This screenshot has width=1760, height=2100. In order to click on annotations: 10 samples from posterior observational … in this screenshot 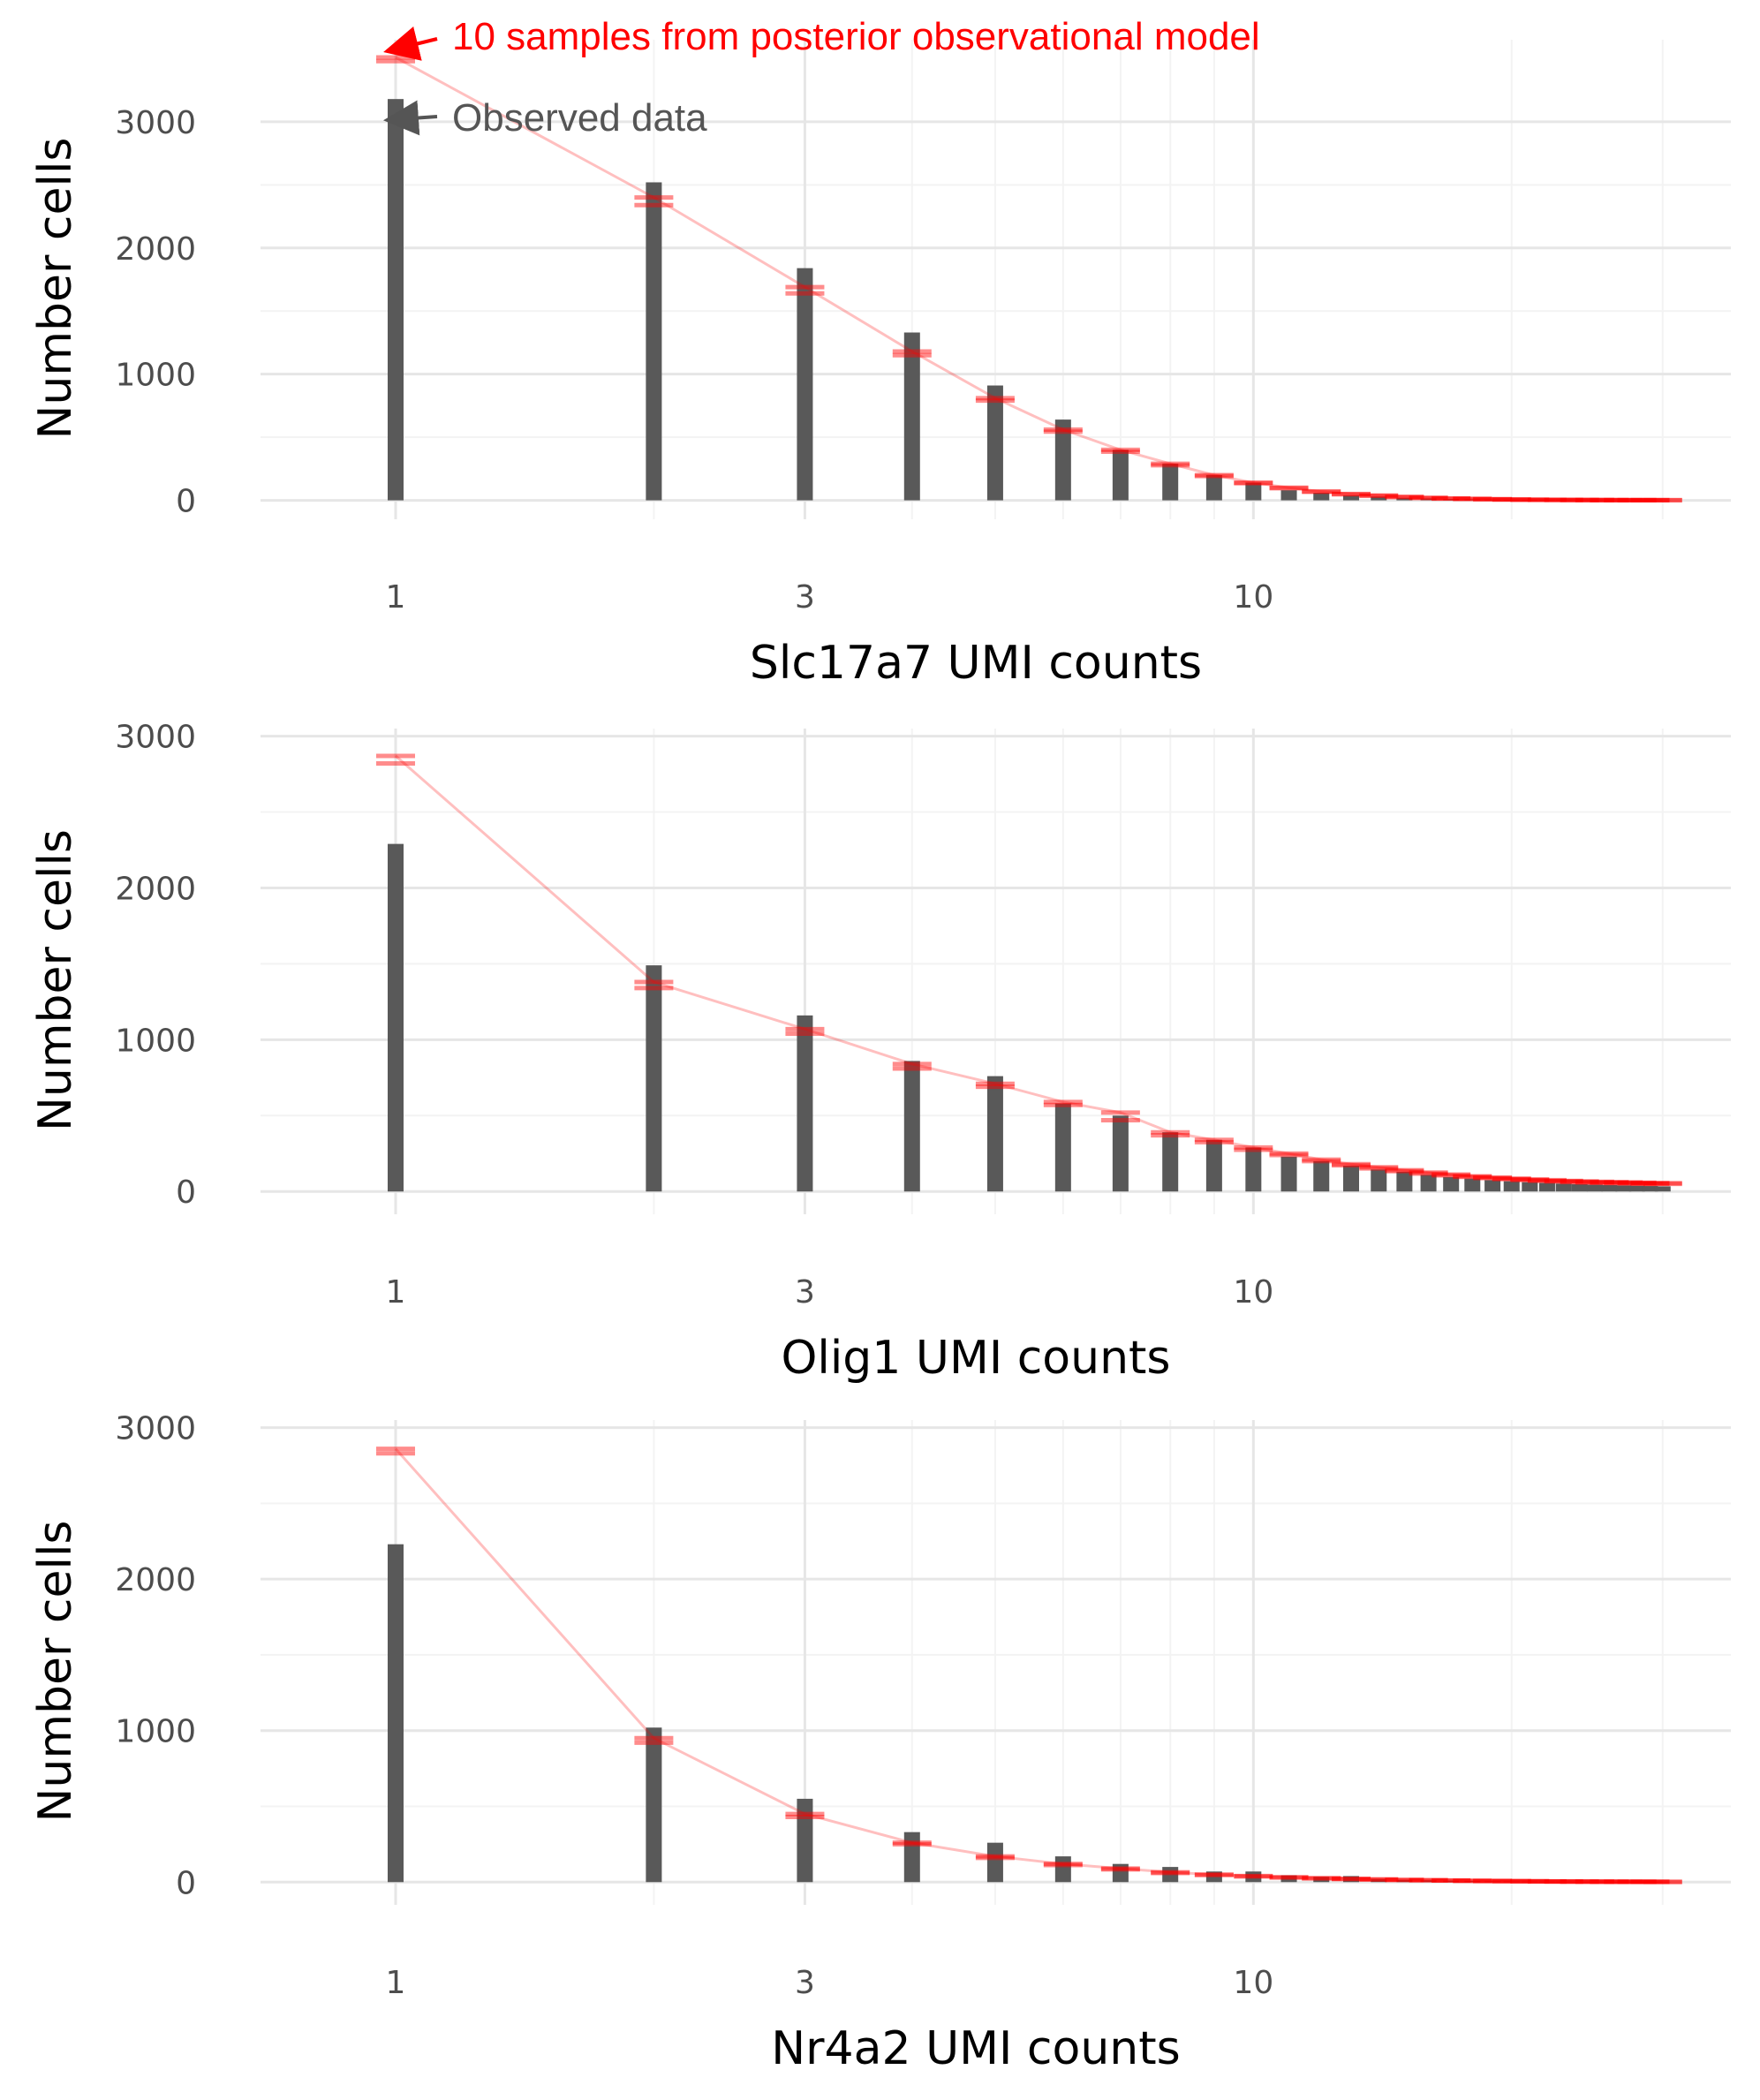, I will do `click(821, 77)`.